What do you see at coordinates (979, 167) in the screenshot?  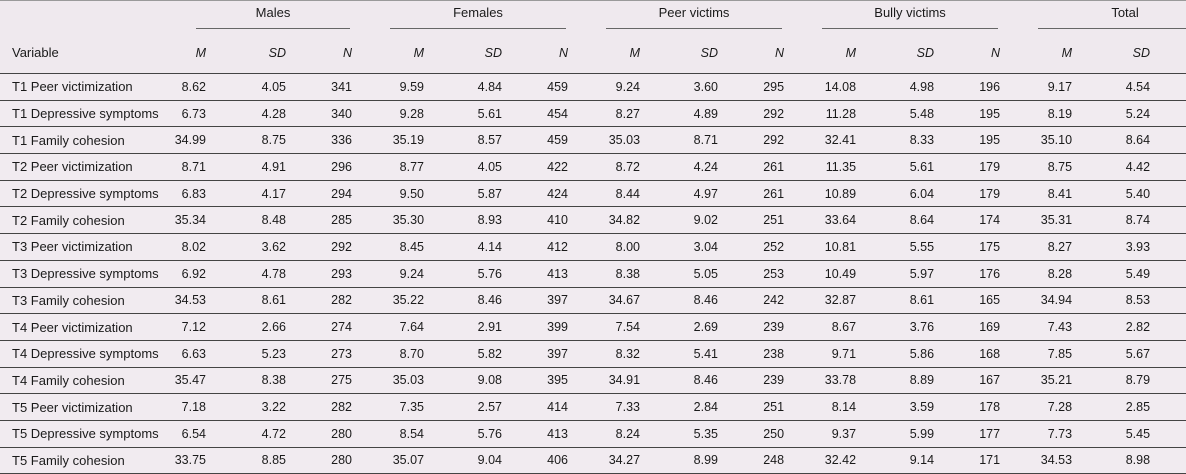 I see `table-cell: 179` at bounding box center [979, 167].